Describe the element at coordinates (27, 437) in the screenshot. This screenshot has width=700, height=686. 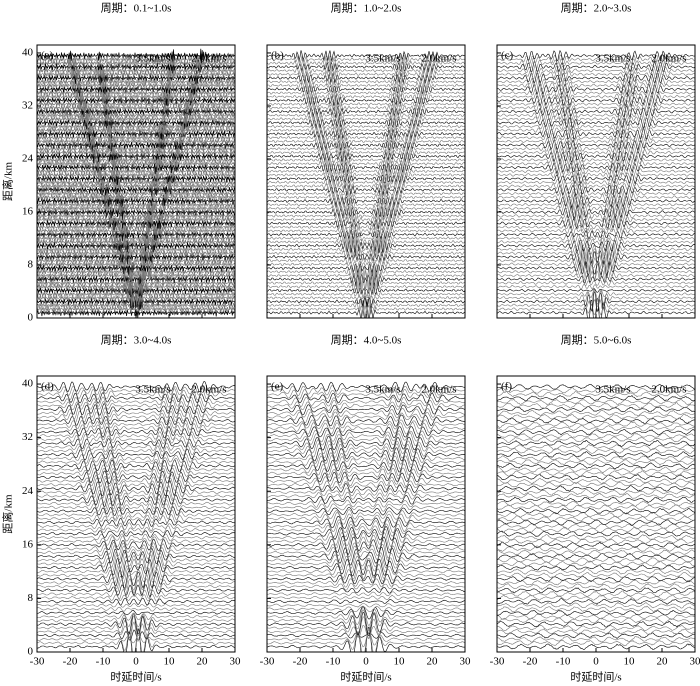
I see `y-tick-label: 32` at that location.